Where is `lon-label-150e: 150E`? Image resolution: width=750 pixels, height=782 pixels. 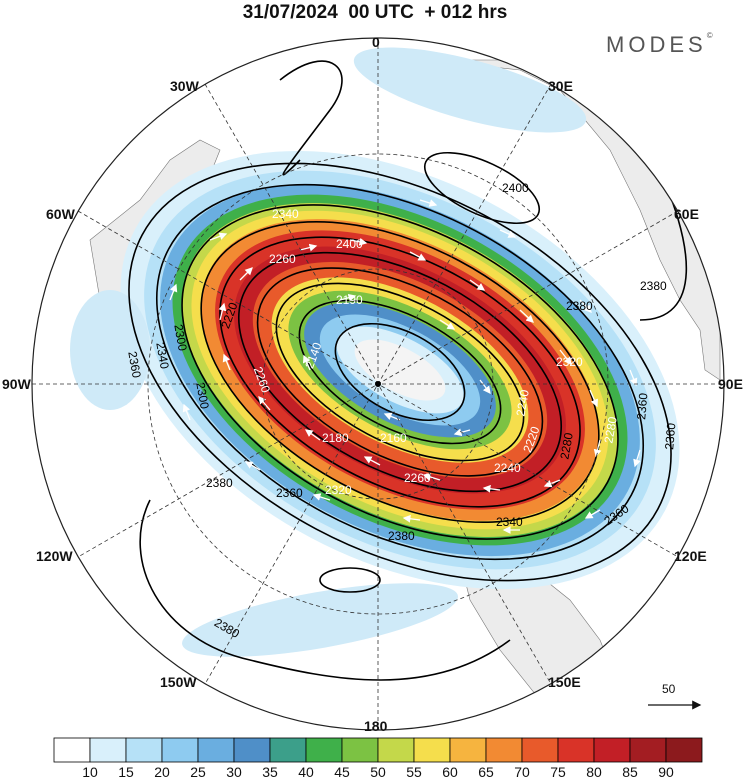
lon-label-150e: 150E is located at coordinates (564, 682).